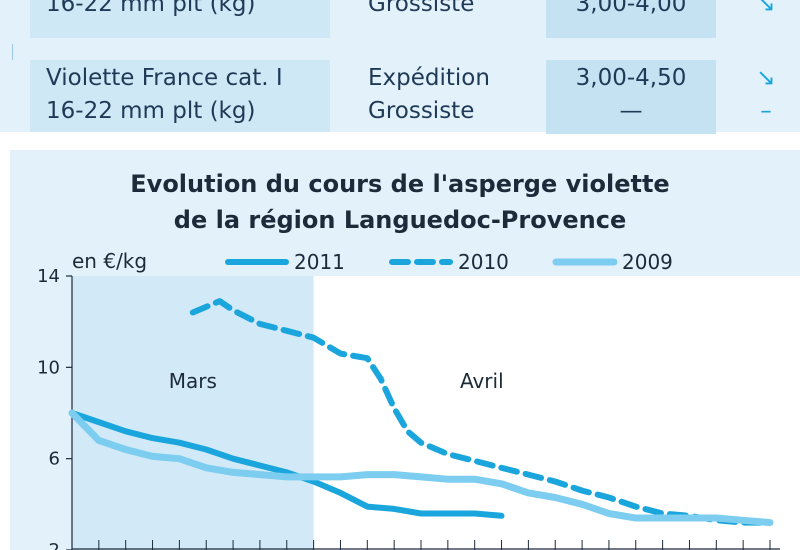 This screenshot has width=800, height=550. What do you see at coordinates (483, 262) in the screenshot?
I see `legend-label-2010: 2010` at bounding box center [483, 262].